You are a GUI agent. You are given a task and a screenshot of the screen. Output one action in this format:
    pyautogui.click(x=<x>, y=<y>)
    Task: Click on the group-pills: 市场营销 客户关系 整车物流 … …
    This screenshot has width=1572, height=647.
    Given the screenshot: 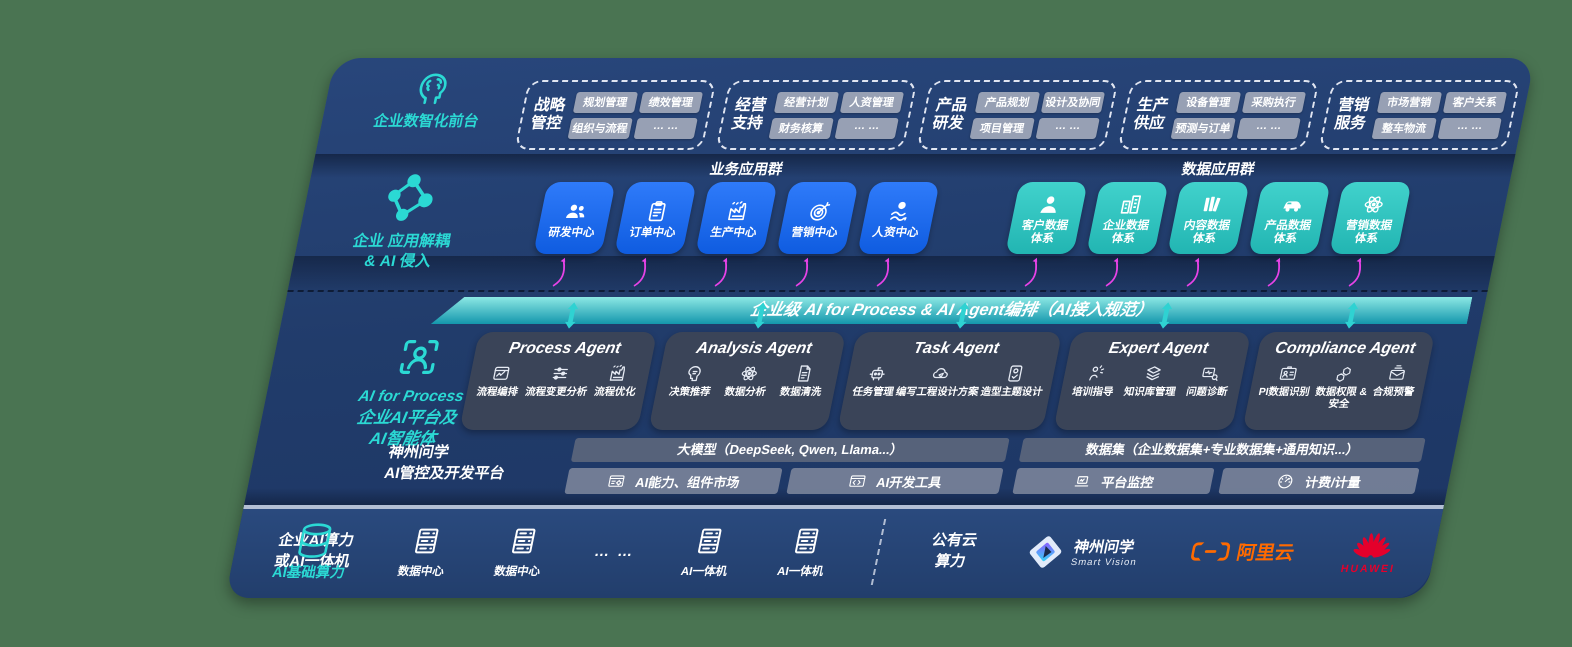 What is the action you would take?
    pyautogui.click(x=1439, y=115)
    